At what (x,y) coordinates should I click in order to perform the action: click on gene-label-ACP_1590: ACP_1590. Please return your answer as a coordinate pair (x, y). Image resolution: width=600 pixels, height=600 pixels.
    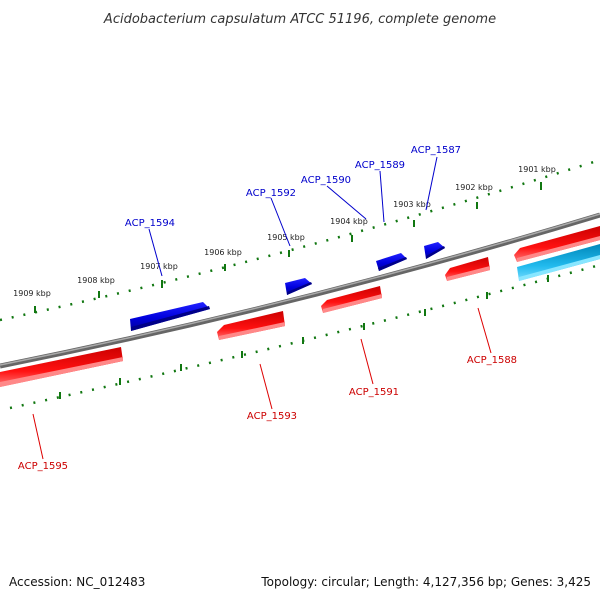
    Looking at the image, I should click on (326, 180).